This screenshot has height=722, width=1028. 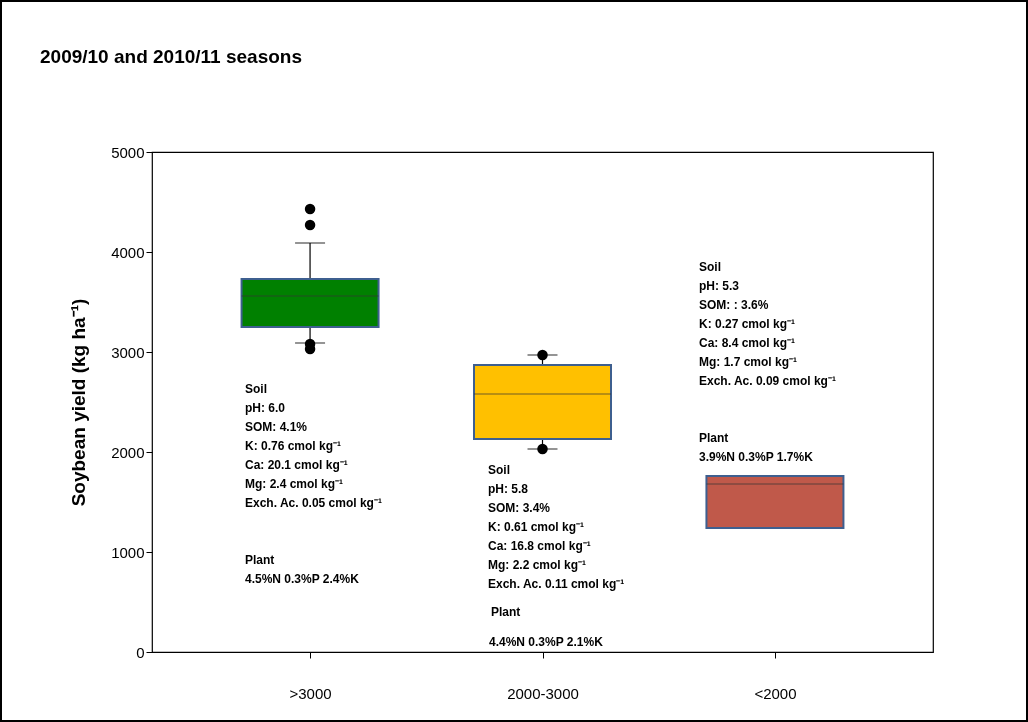 What do you see at coordinates (171, 56) in the screenshot?
I see `chart-title: 2009/10 and 2010/11 seasons` at bounding box center [171, 56].